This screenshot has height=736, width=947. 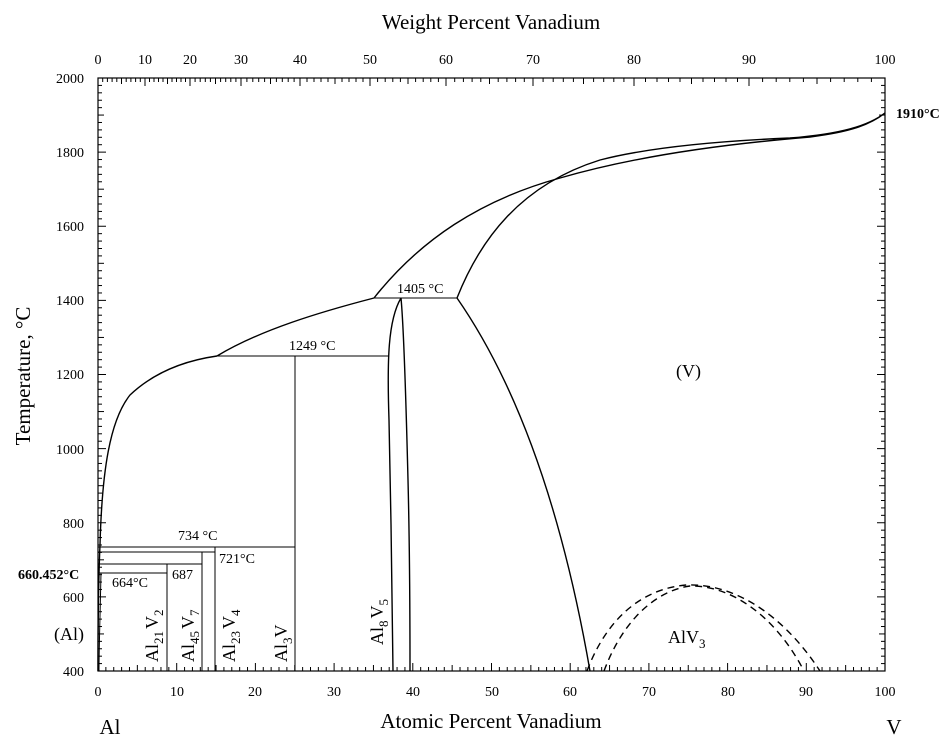 I want to click on bottom-tick-labels: 0 10 20 30 40 50 60 70 80 90 100, so click(x=495, y=692).